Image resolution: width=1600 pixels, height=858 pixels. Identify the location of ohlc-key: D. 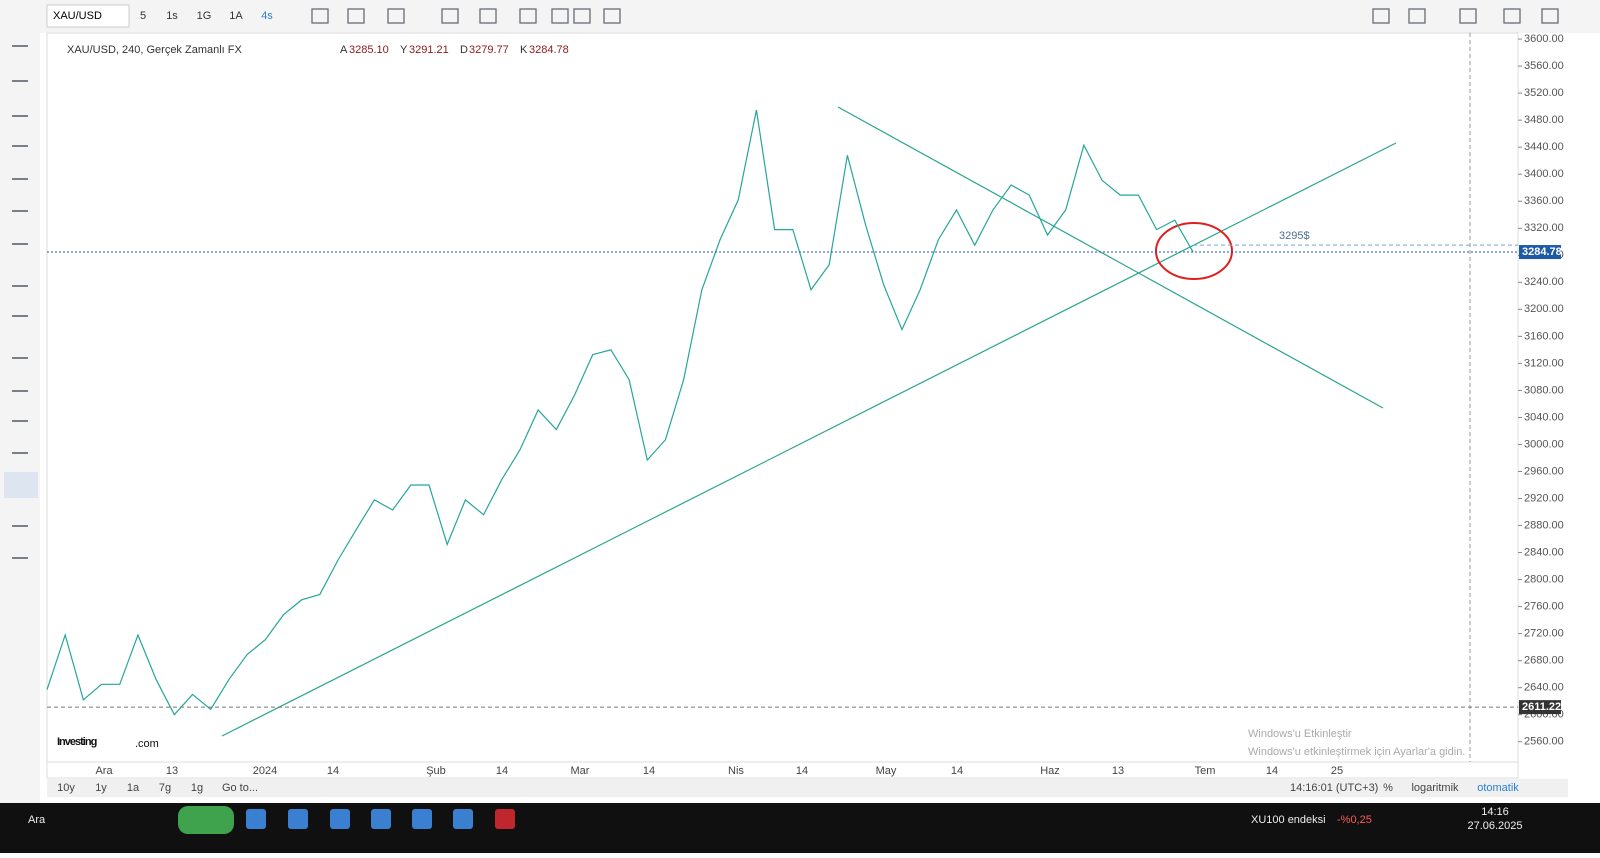
(464, 50).